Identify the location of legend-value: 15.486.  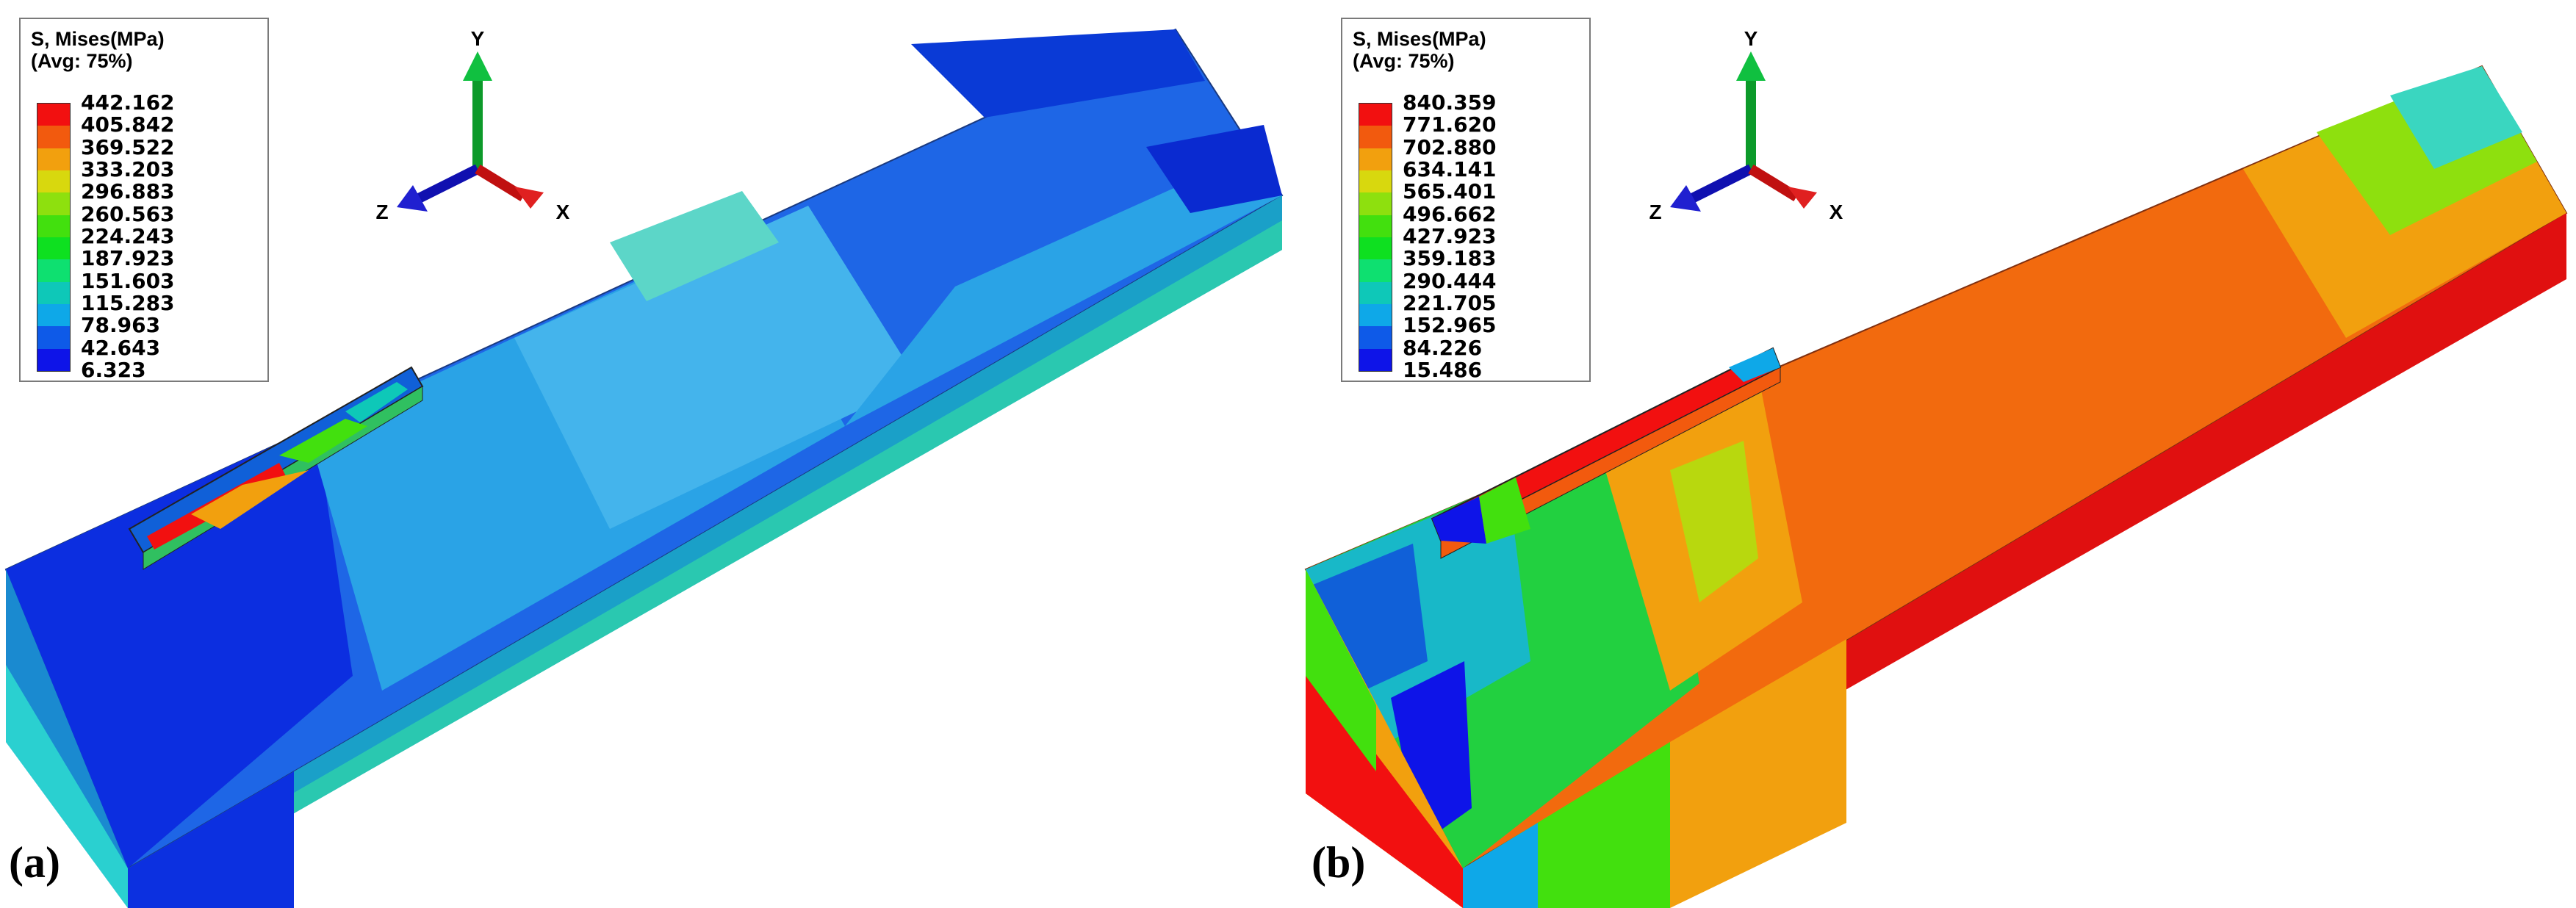
(1443, 370).